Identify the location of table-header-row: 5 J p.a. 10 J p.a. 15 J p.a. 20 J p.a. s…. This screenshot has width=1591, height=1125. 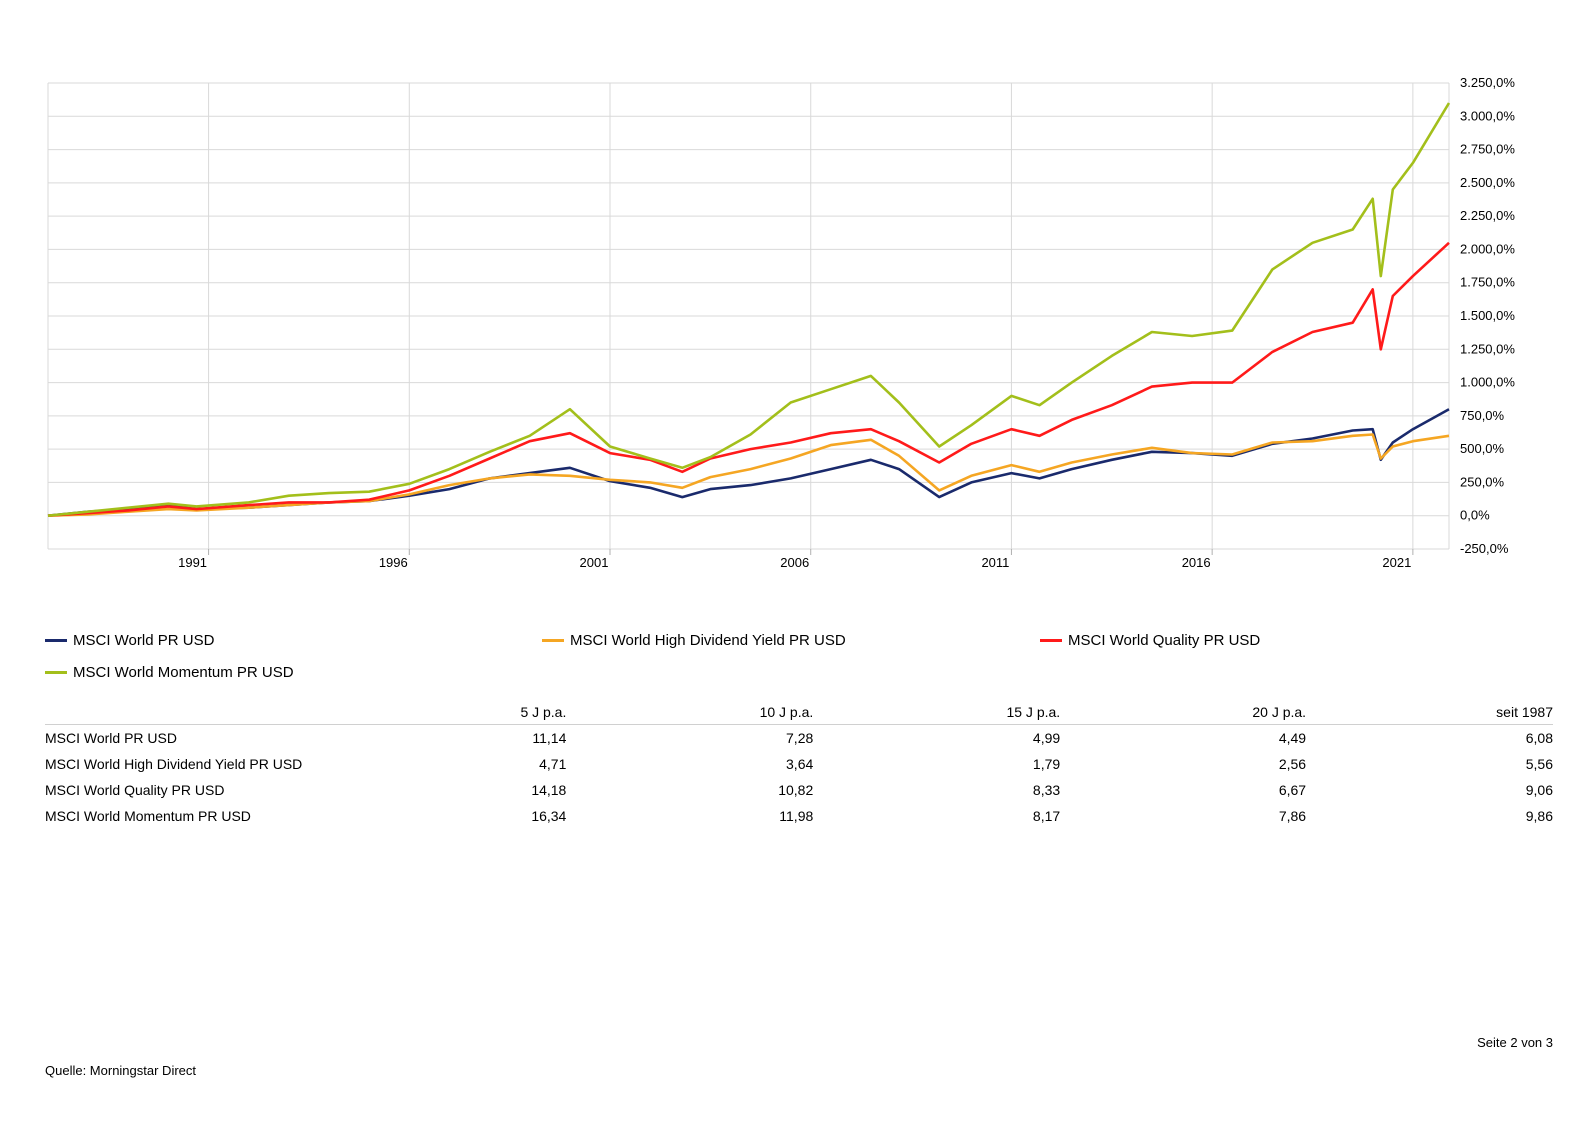
(799, 714).